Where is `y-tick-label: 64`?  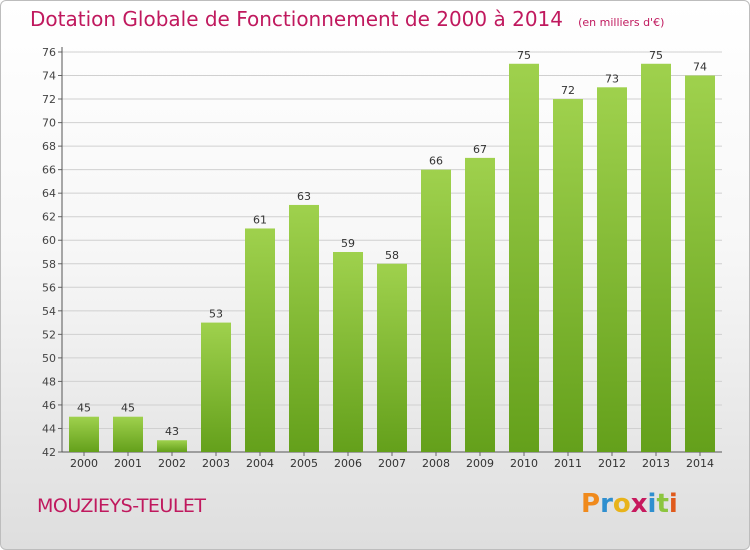 y-tick-label: 64 is located at coordinates (49, 193).